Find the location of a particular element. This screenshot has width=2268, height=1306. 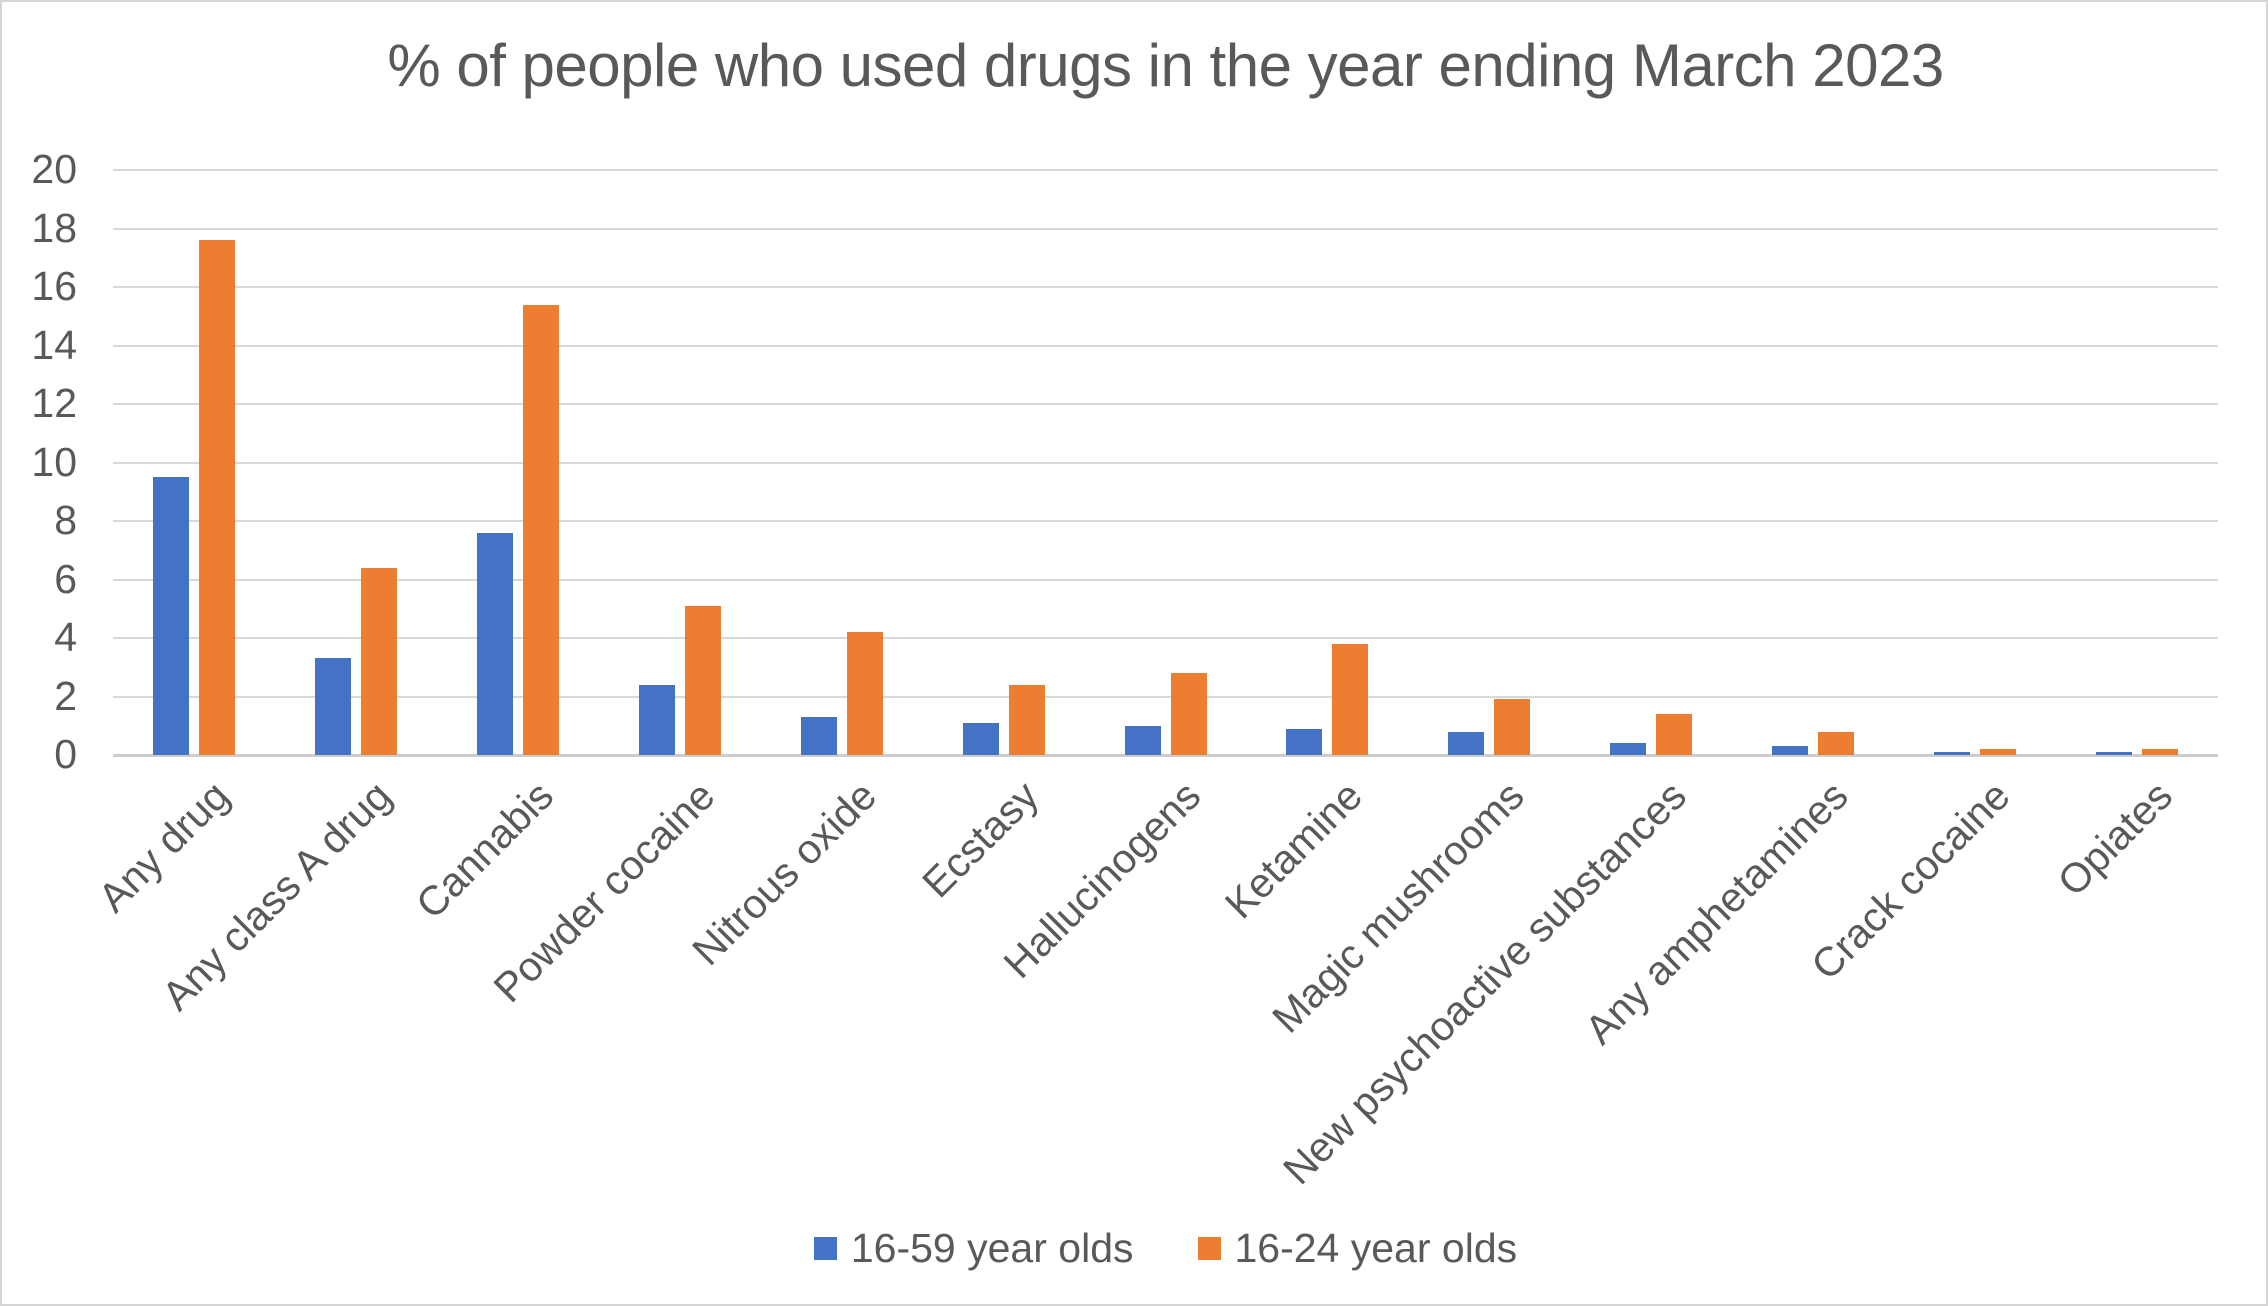

y-tick-label-16: 16 is located at coordinates (54, 286).